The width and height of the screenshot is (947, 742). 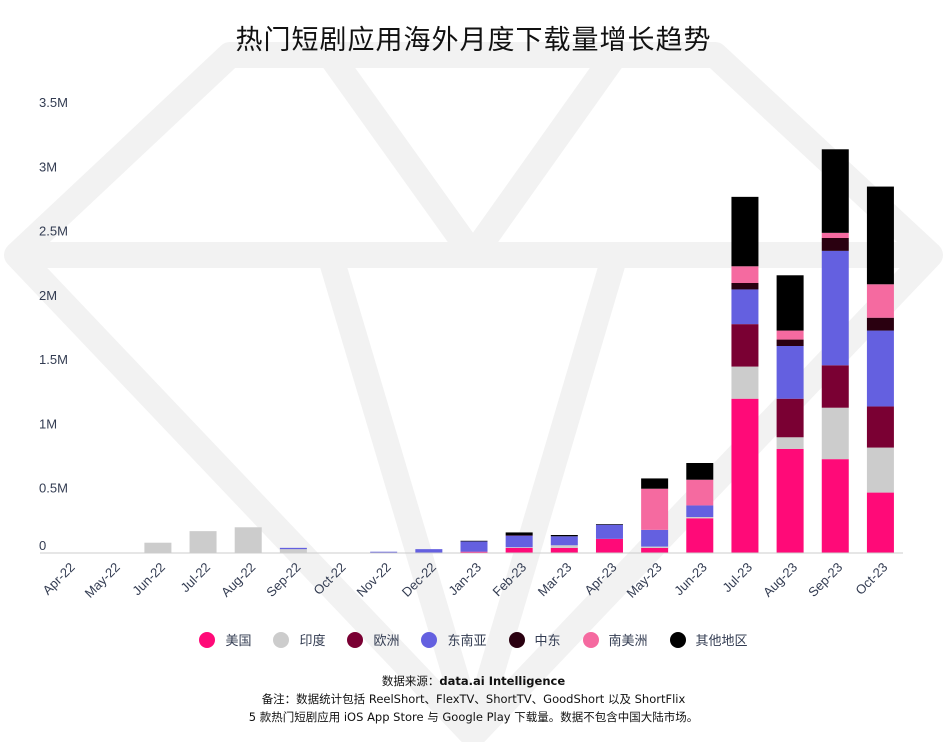 What do you see at coordinates (42, 545) in the screenshot?
I see `y-tick-label: 0` at bounding box center [42, 545].